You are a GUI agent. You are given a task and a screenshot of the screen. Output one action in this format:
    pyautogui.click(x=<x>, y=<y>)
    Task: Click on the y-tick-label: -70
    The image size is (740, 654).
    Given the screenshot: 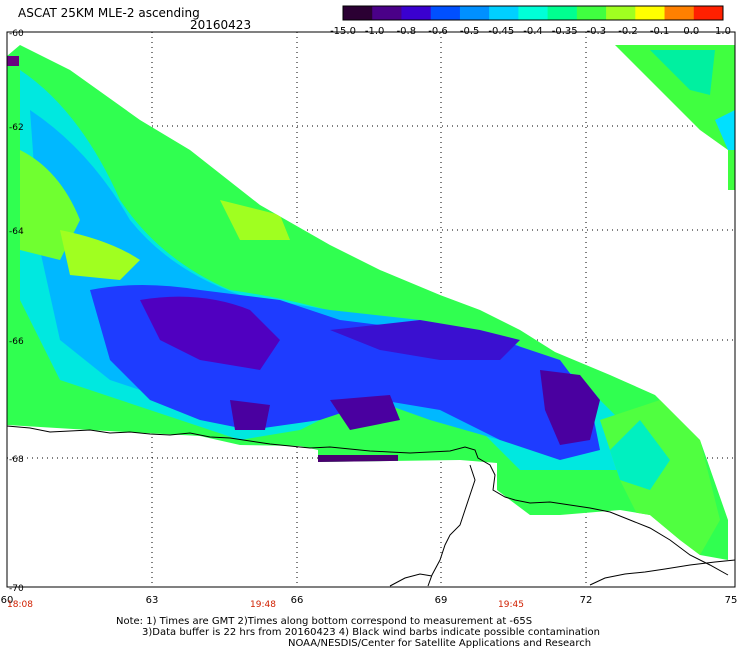 What is the action you would take?
    pyautogui.click(x=16, y=589)
    